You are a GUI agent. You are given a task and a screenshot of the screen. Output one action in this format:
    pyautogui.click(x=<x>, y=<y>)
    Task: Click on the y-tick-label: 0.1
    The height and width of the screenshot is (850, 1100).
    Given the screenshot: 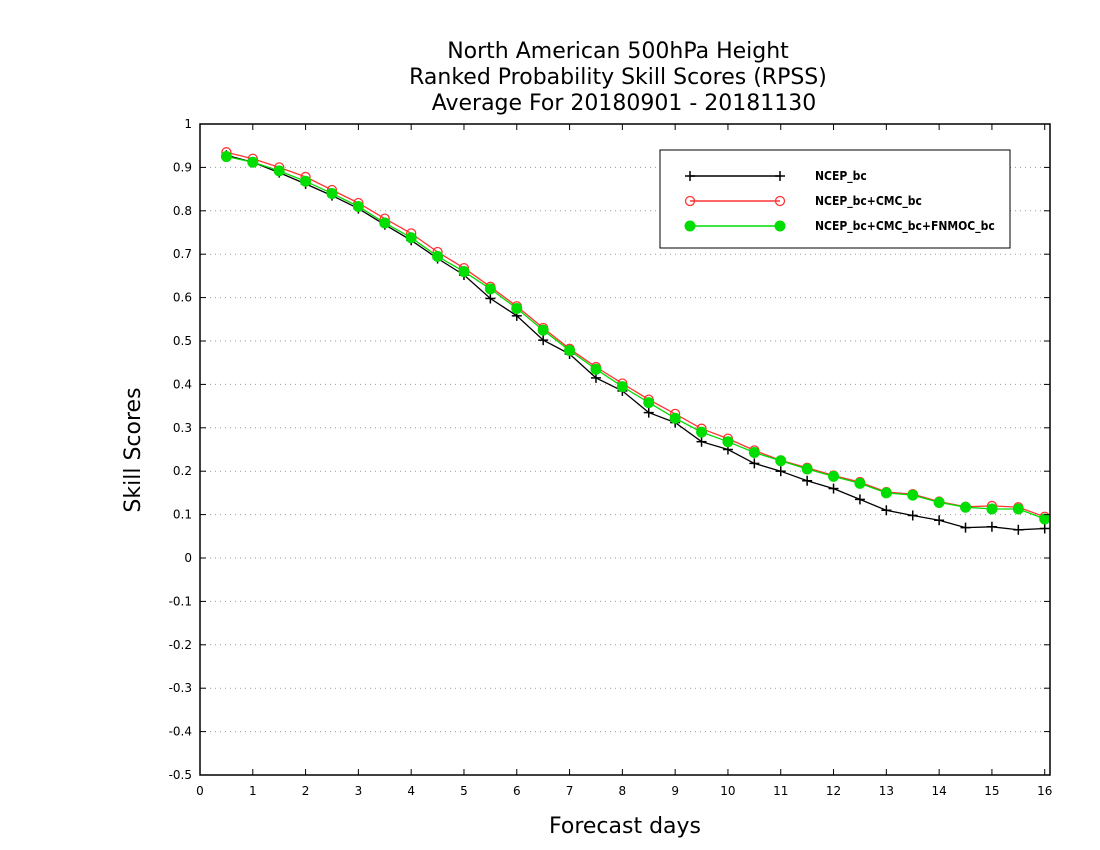 What is the action you would take?
    pyautogui.click(x=182, y=515)
    